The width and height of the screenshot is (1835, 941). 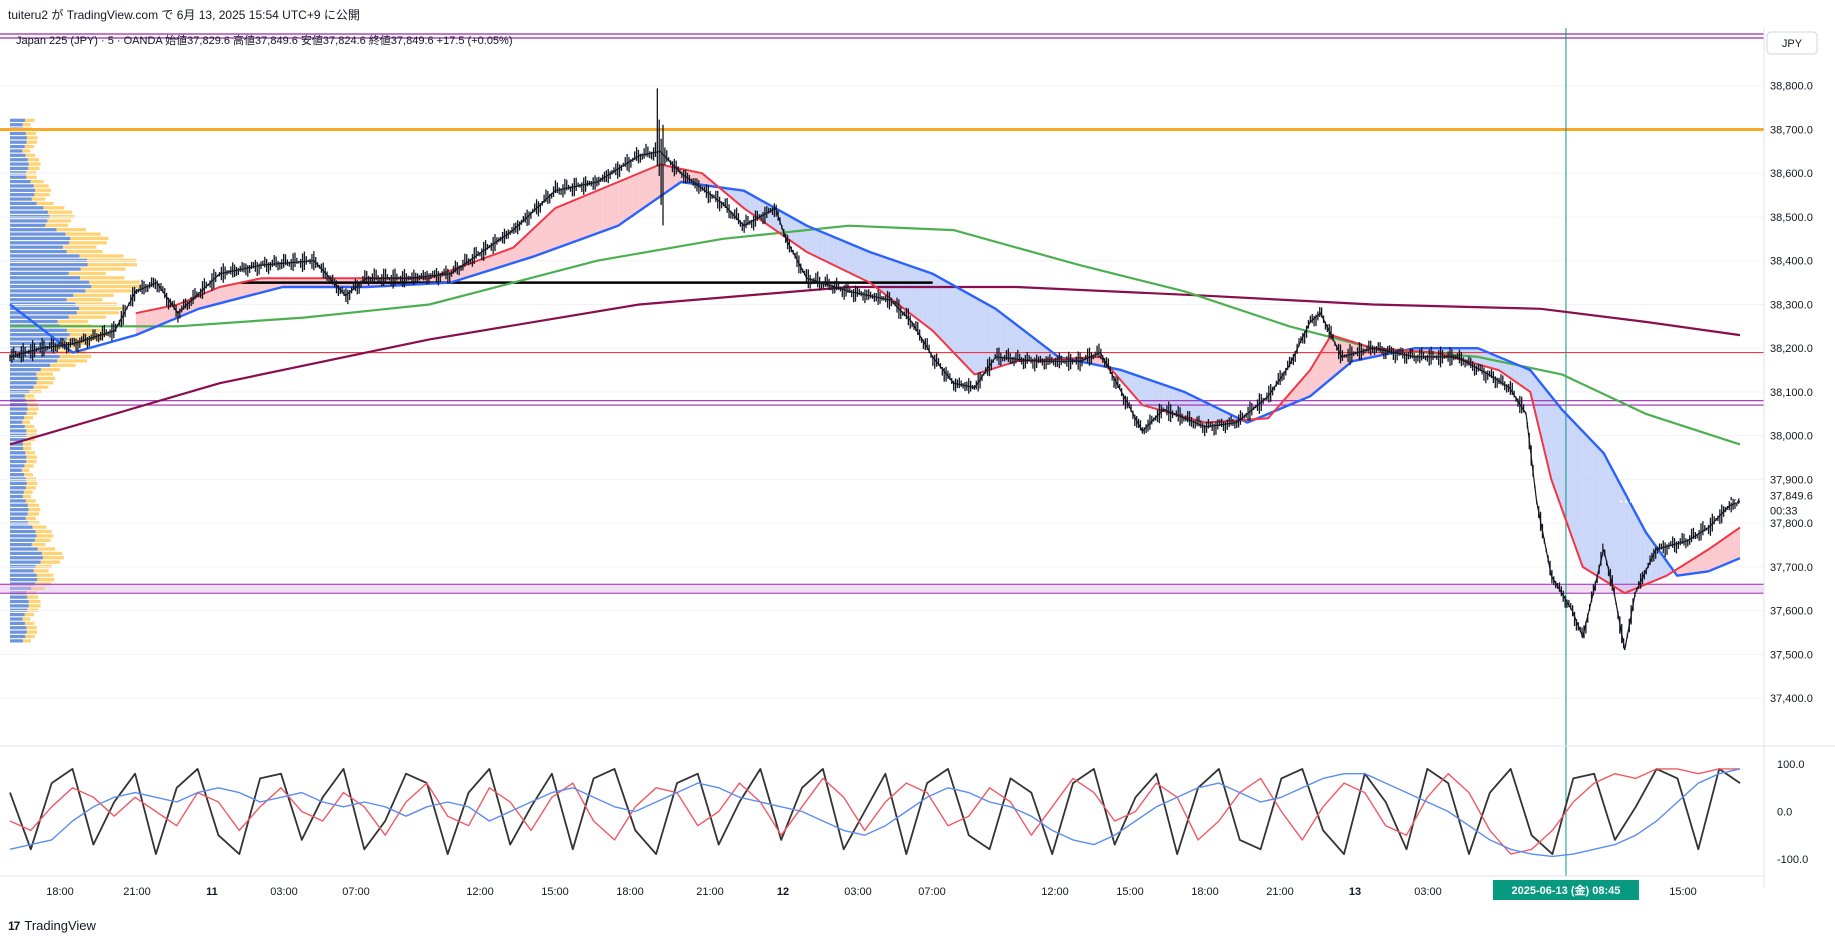 I want to click on bar-countdown: 00:33, so click(x=1784, y=511).